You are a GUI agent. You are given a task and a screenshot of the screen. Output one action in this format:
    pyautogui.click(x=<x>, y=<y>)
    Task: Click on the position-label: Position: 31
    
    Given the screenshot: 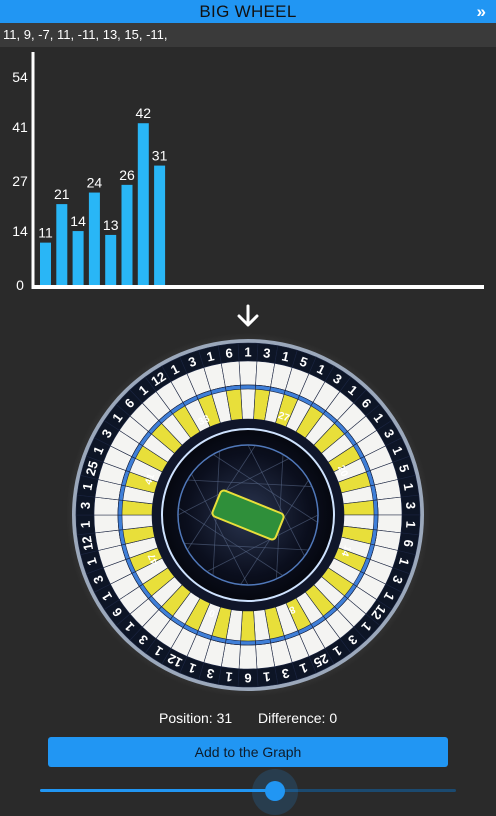 What is the action you would take?
    pyautogui.click(x=196, y=718)
    